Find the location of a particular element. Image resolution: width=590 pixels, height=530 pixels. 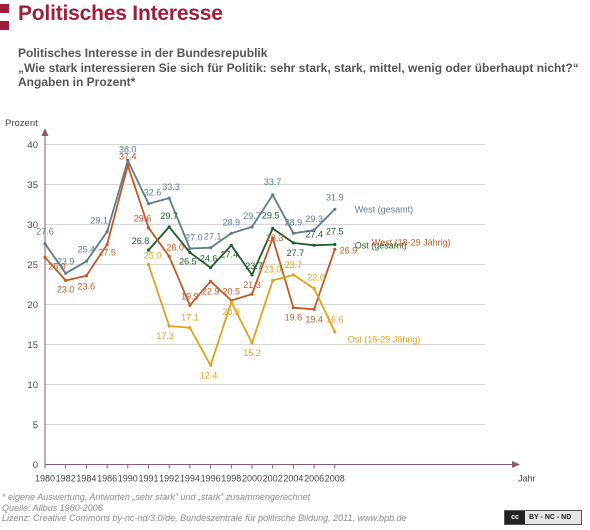

data-label: 28.3 is located at coordinates (275, 238).